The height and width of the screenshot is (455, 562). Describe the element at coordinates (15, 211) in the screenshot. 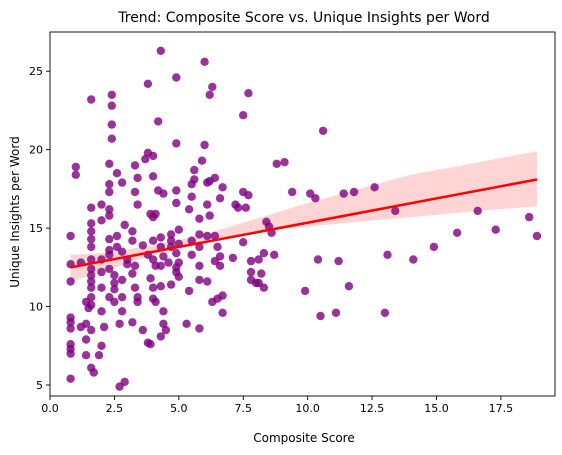

I see `y-axis-label: Unique Insights per Word` at that location.